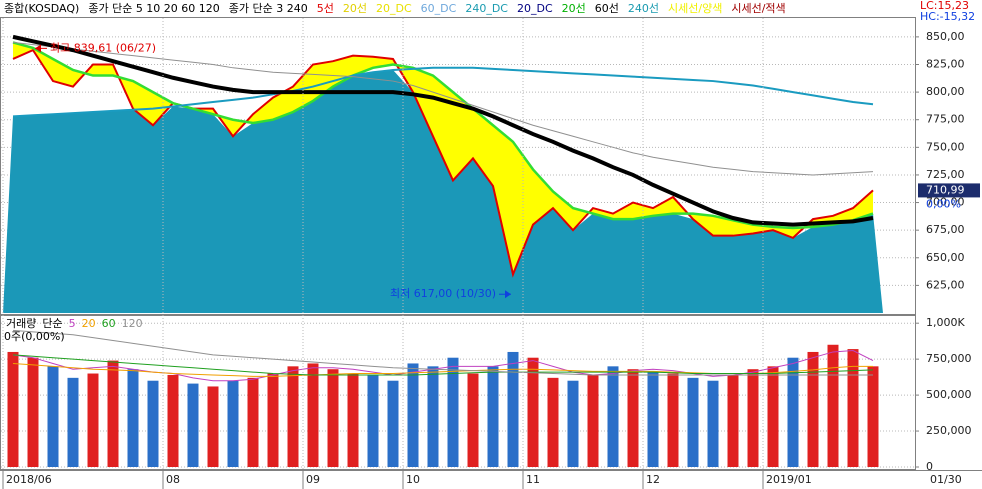 The width and height of the screenshot is (982, 489). What do you see at coordinates (945, 257) in the screenshot?
I see `y-tick-label: 650,00` at bounding box center [945, 257].